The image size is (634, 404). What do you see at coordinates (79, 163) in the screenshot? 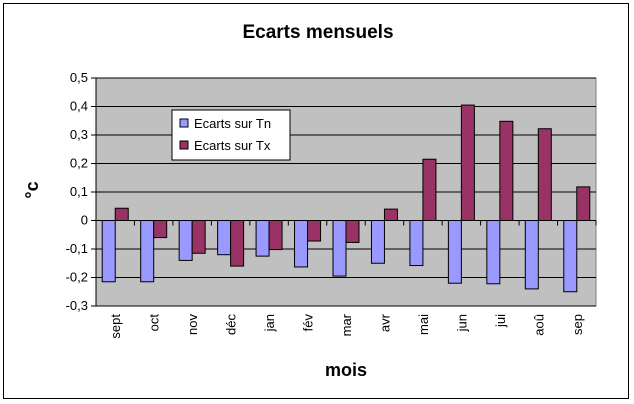
I see `y-tick-label: 0,2` at bounding box center [79, 163].